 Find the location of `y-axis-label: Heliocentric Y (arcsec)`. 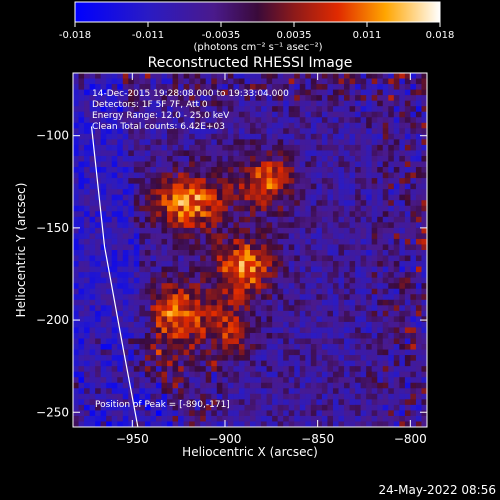

y-axis-label: Heliocentric Y (arcsec) is located at coordinates (21, 250).